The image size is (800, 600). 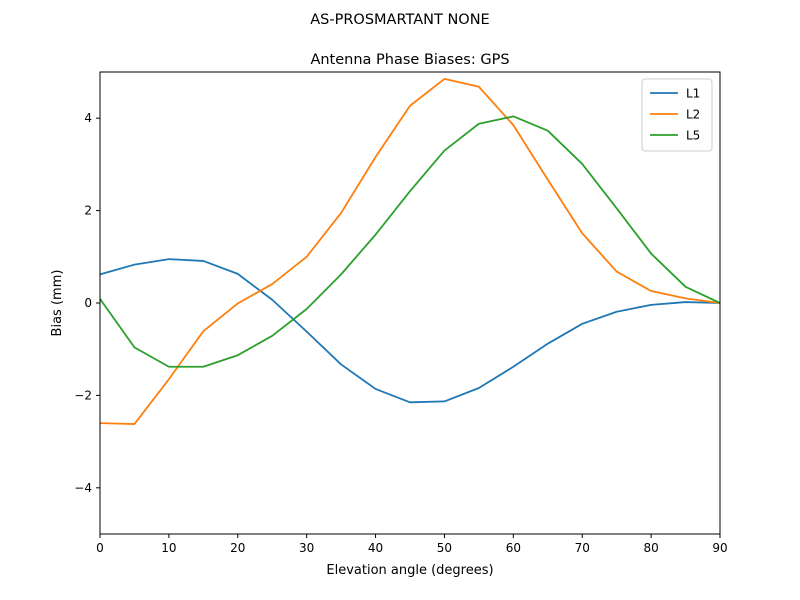 I want to click on y-tick-label: −4, so click(x=83, y=488).